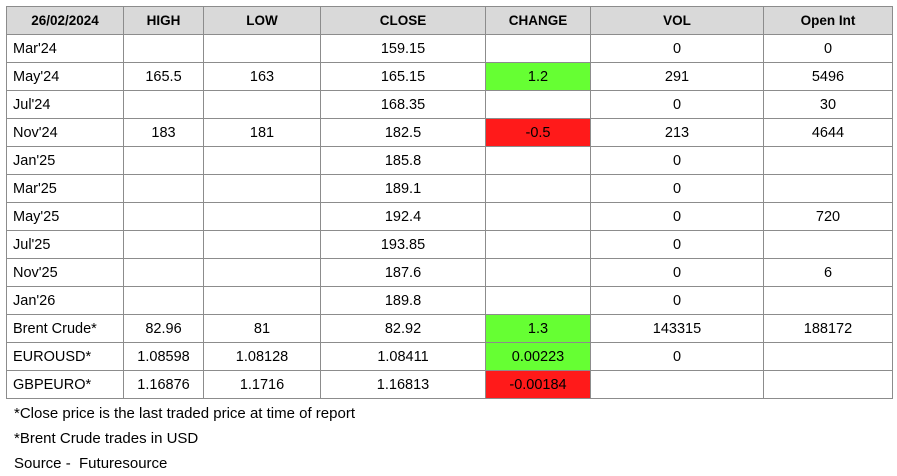 This screenshot has height=476, width=897. I want to click on table-row: GBPEURO* 1.16876 1.1716 1.16813 -0.00184, so click(449, 384).